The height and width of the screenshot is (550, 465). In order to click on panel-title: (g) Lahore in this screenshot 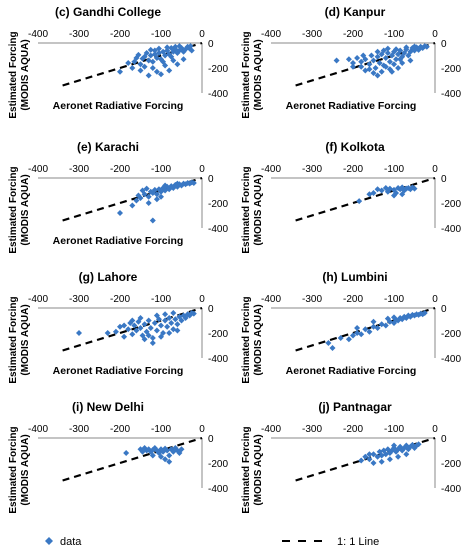, I will do `click(108, 277)`.